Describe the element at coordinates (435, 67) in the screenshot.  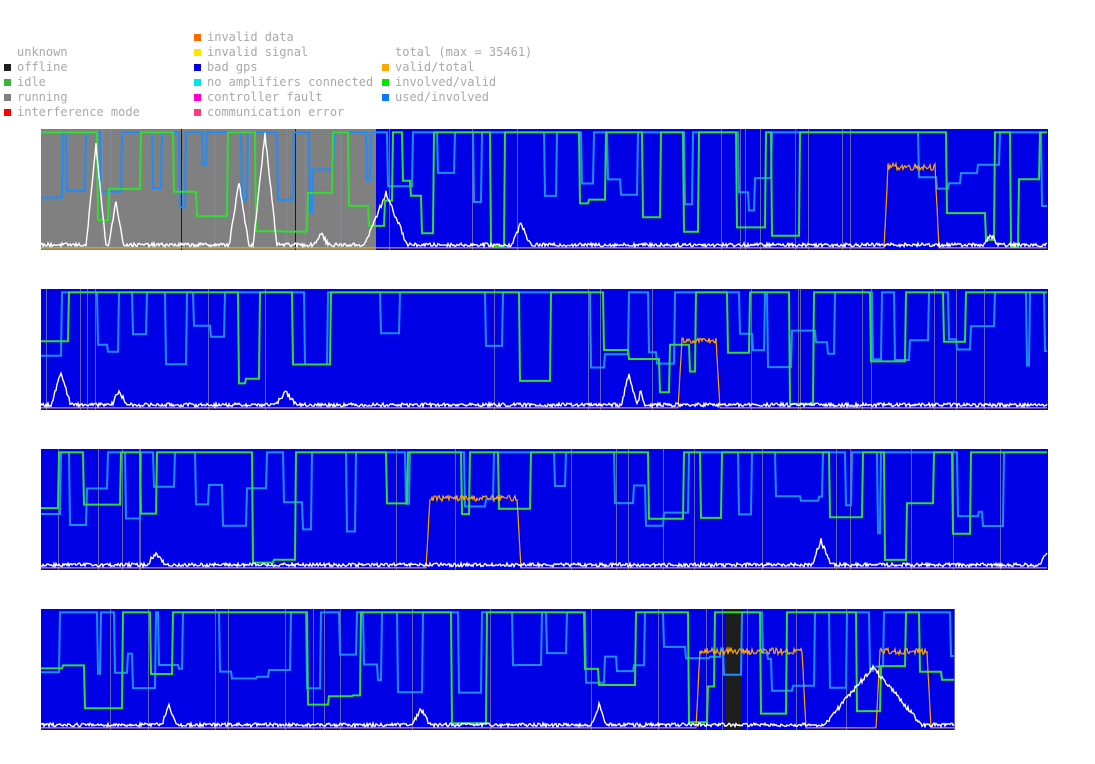
I see `legend-label: valid/total` at that location.